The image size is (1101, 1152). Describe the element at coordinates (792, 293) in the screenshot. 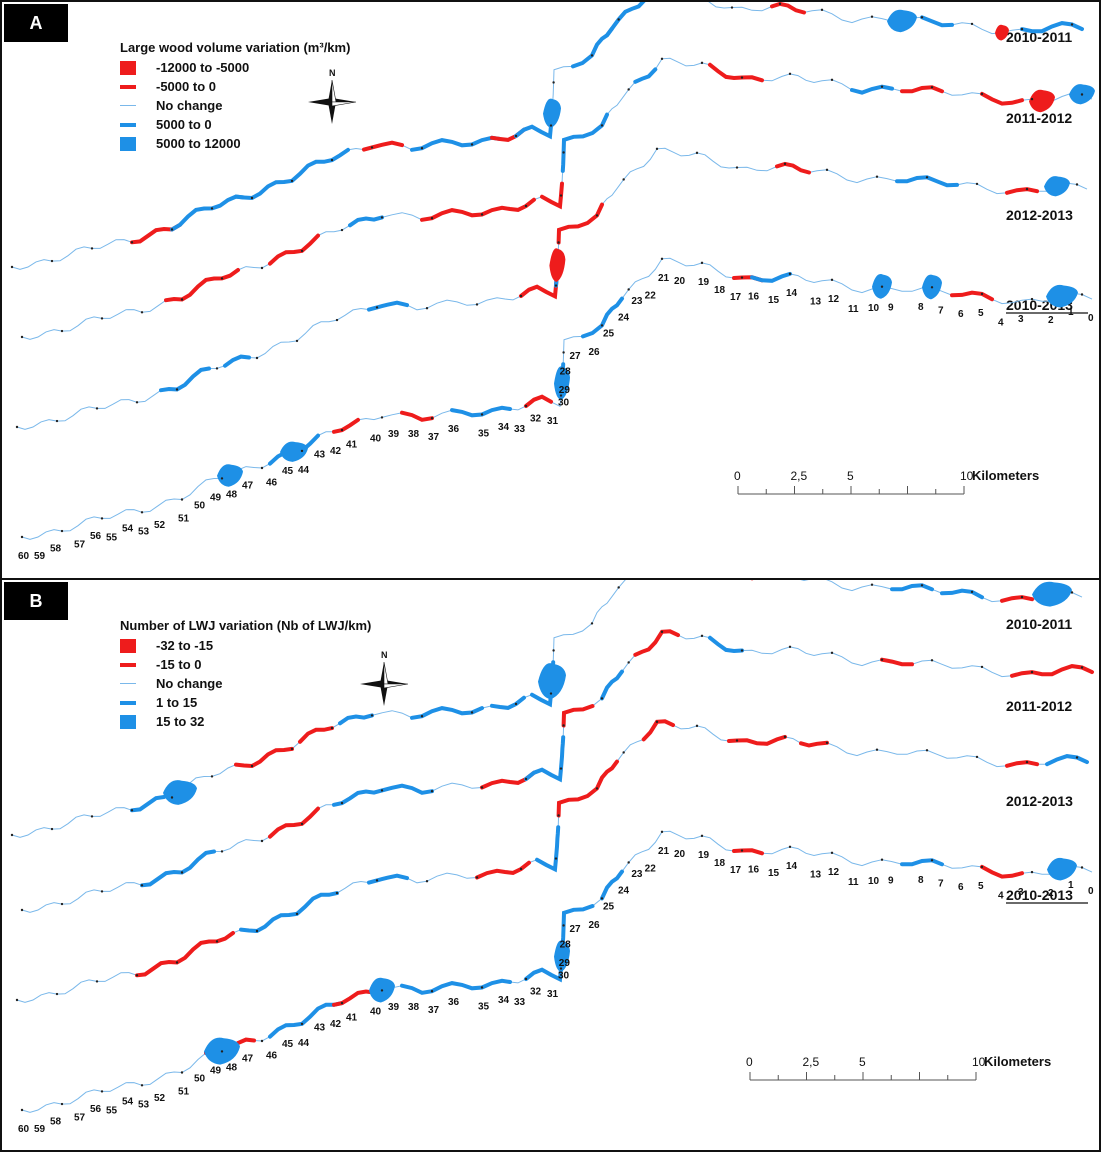

I see `km-label: 14` at that location.